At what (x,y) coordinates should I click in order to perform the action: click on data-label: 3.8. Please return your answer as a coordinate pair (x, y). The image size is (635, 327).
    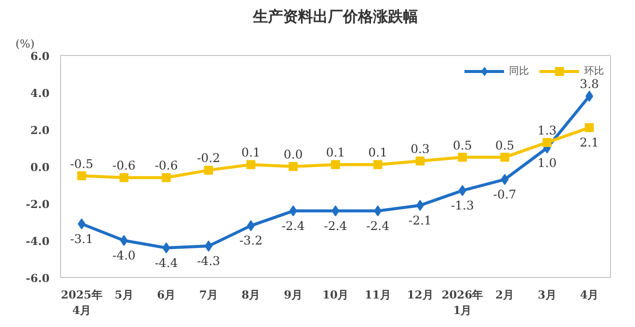
    Looking at the image, I should click on (589, 84).